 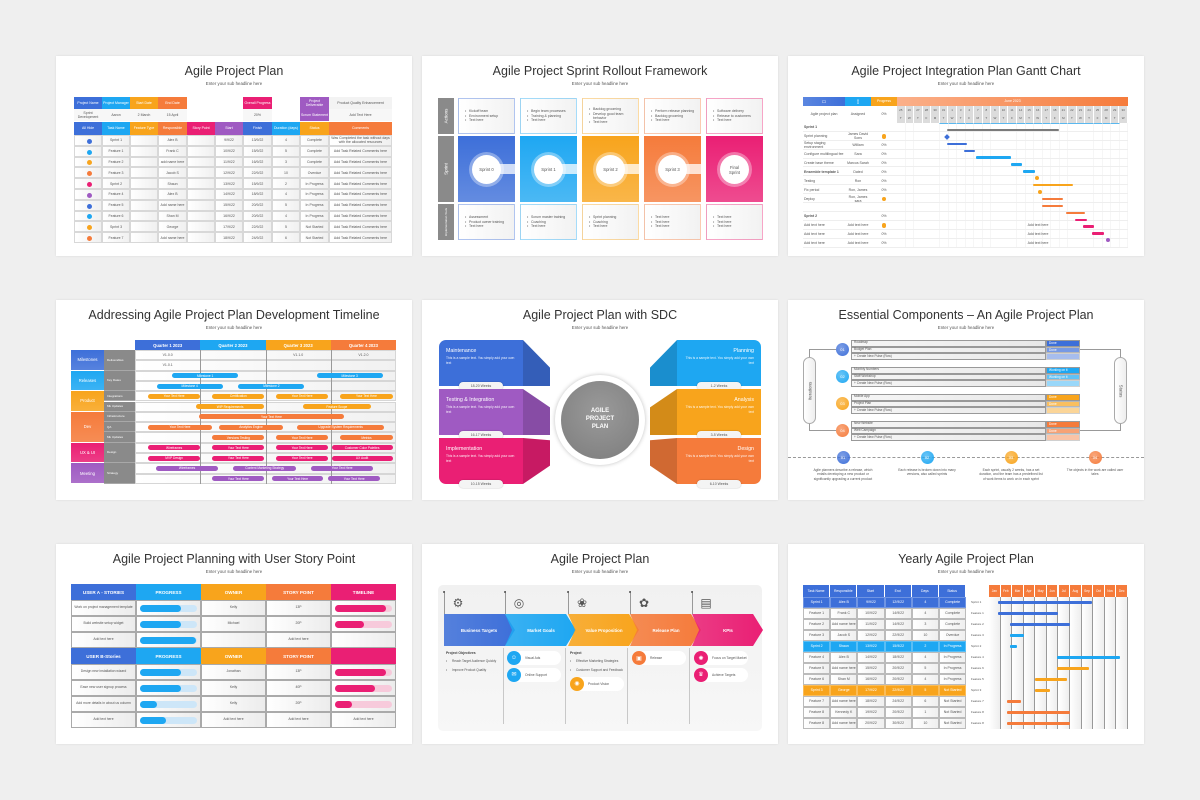 I want to click on table-cell: 6, so click(x=925, y=701).